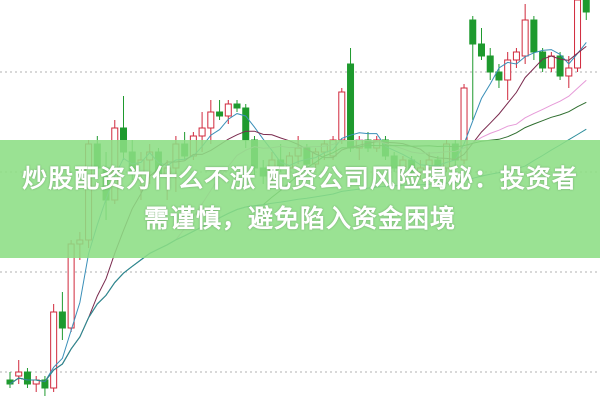 Image resolution: width=600 pixels, height=400 pixels. What do you see at coordinates (299, 218) in the screenshot?
I see `title-line-2: 需谨慎，避免陷入资金困境` at bounding box center [299, 218].